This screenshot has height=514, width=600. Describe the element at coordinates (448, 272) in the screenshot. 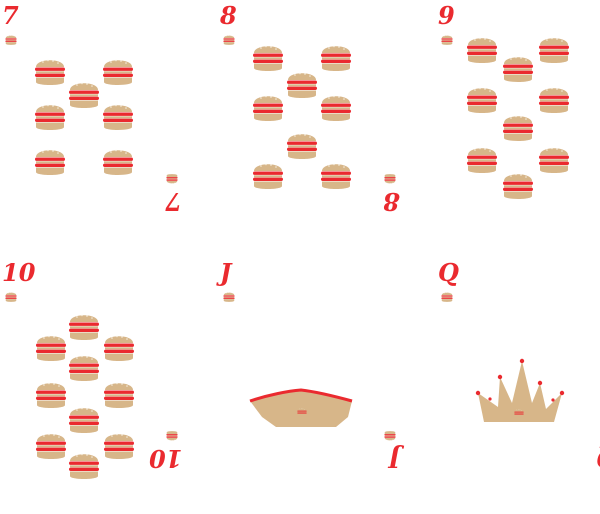

I see `card-rank-top: Q` at that location.